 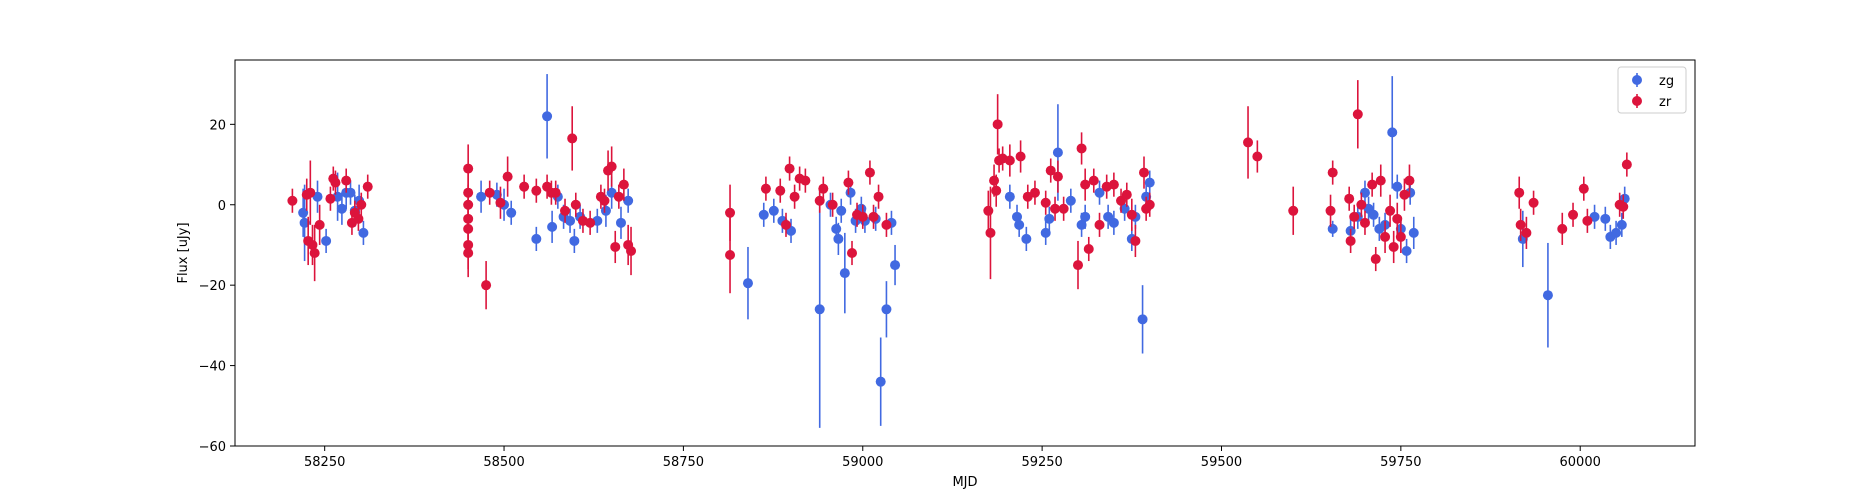 What do you see at coordinates (183, 252) in the screenshot?
I see `y-axis-label: Flux [uJy]` at bounding box center [183, 252].